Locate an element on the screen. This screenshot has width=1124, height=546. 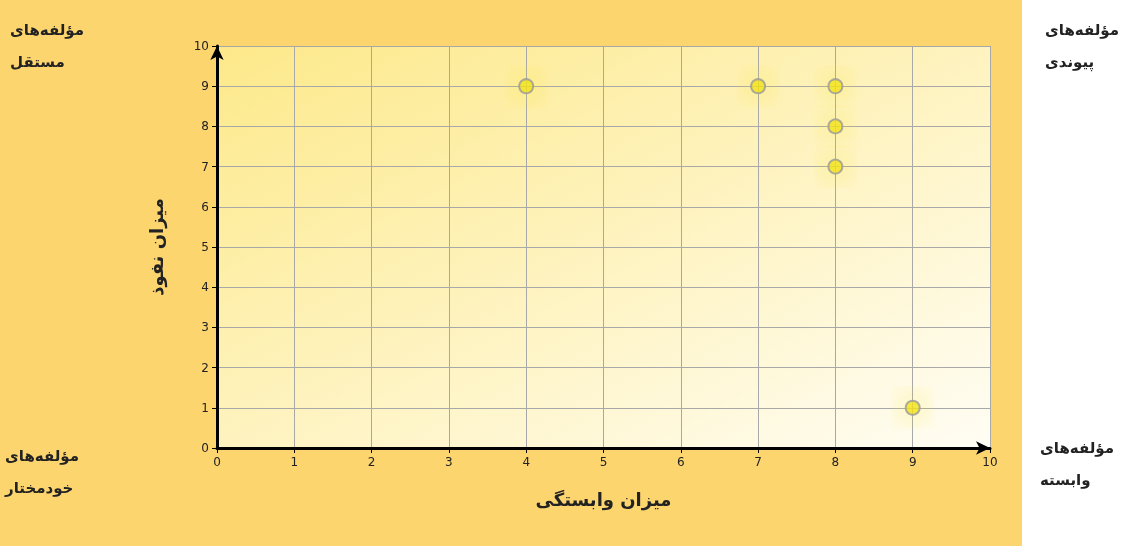
x-tick-label: 9 is located at coordinates (912, 462).